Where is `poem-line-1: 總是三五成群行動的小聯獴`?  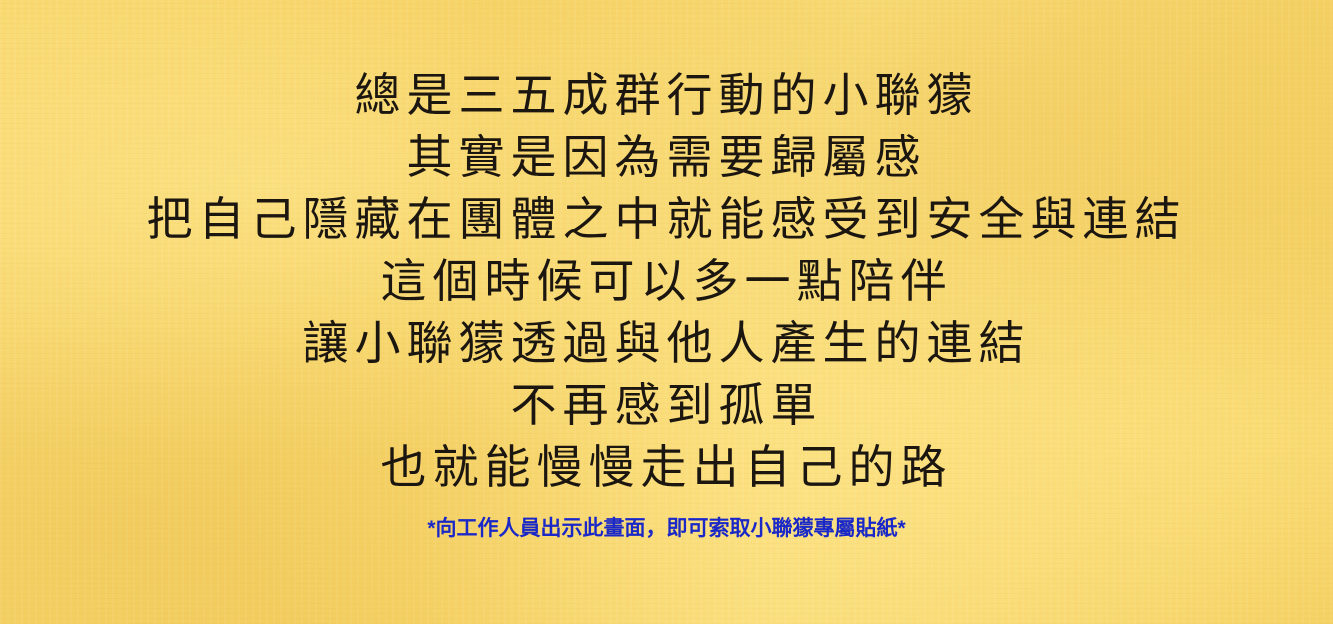 poem-line-1: 總是三五成群行動的小聯獴 is located at coordinates (666, 95).